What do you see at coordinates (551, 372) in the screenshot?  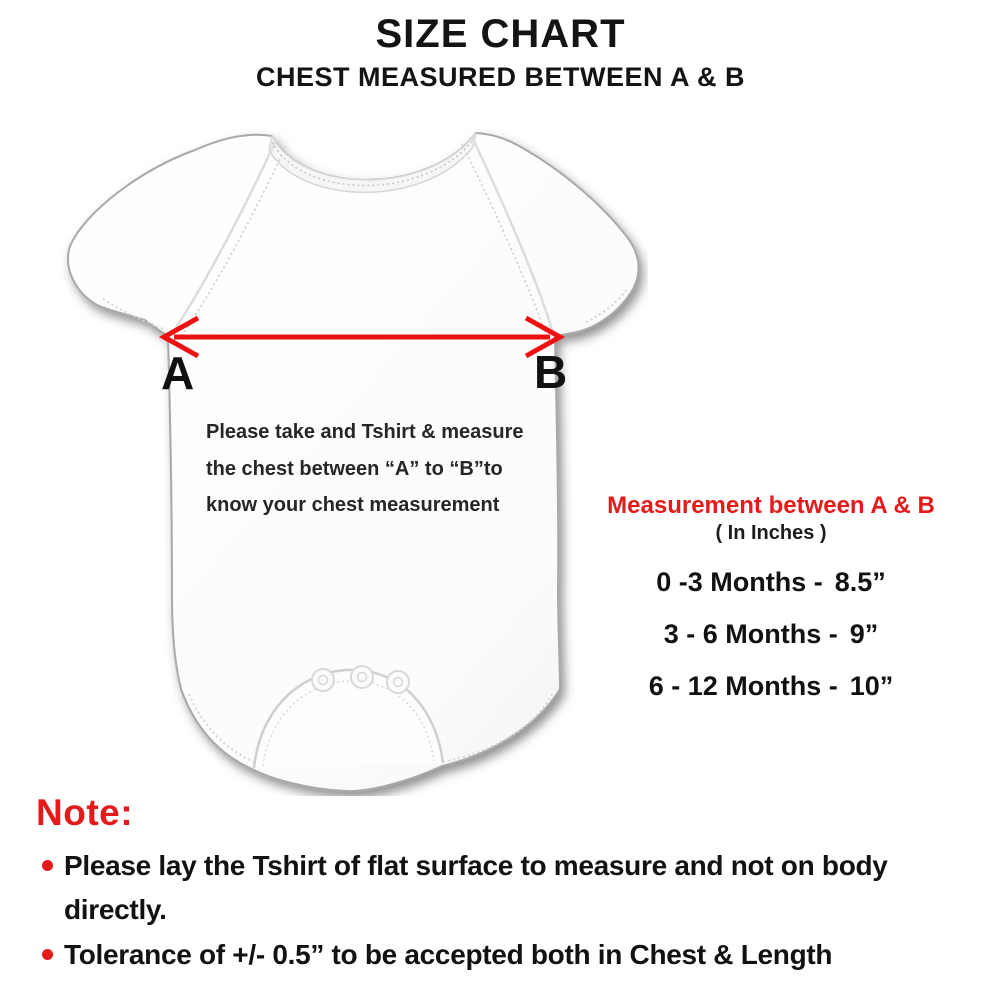 I see `point-label-b: B` at bounding box center [551, 372].